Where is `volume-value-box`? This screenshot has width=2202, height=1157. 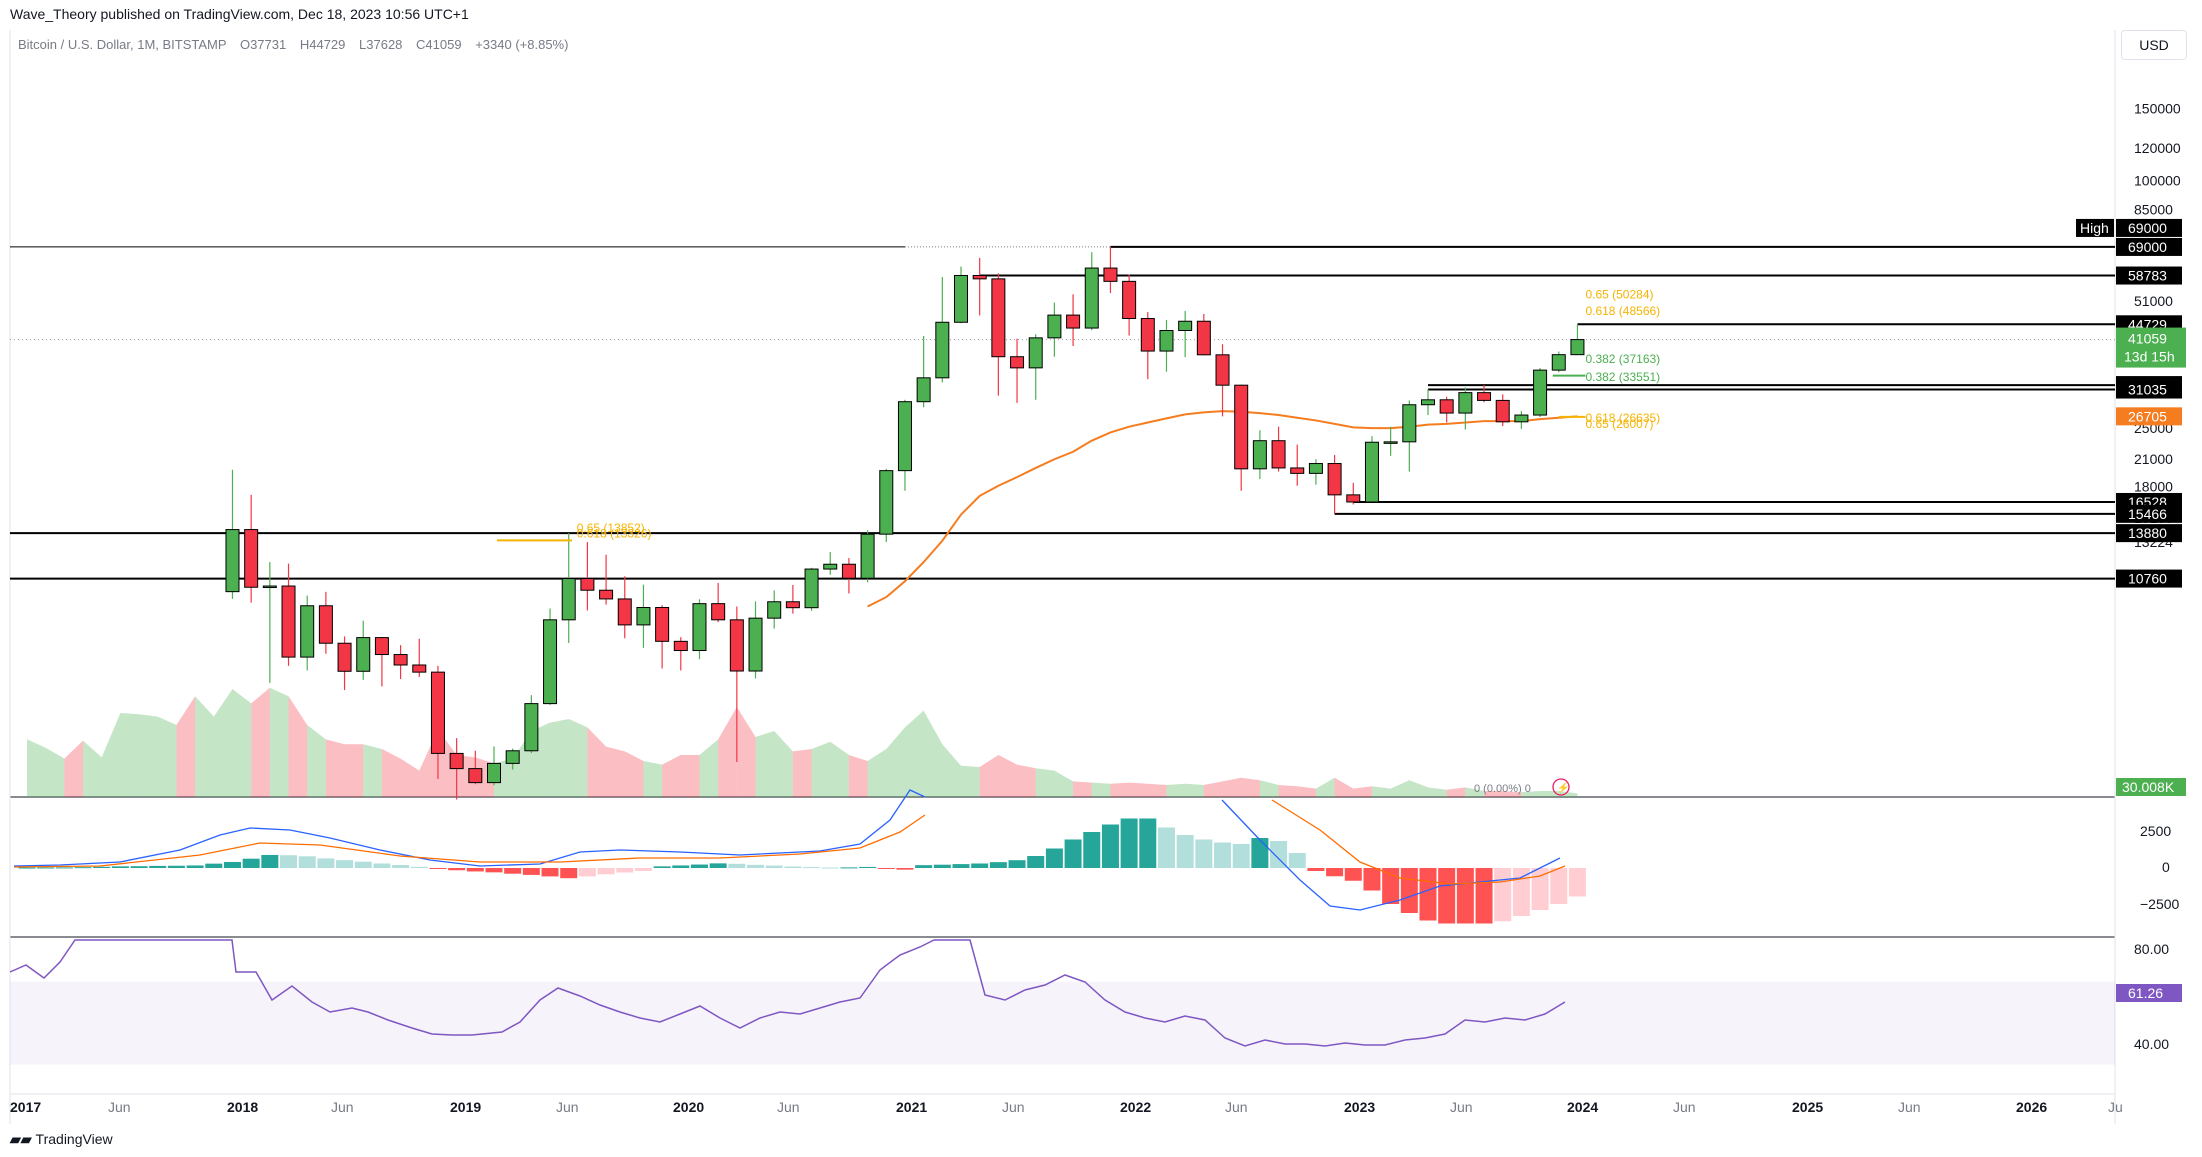 volume-value-box is located at coordinates (2151, 787).